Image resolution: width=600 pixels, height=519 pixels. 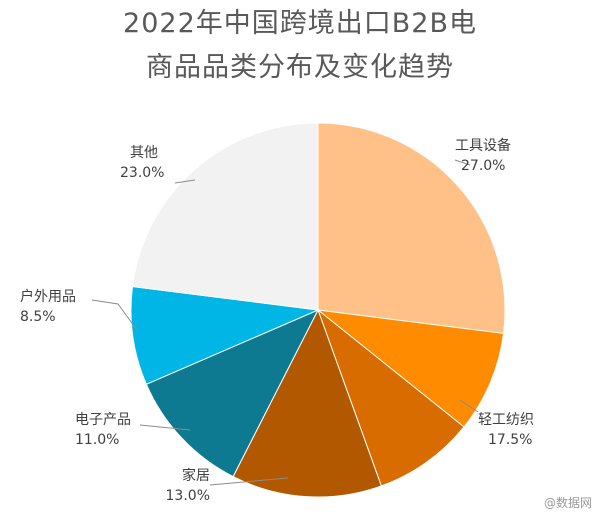 What do you see at coordinates (185, 181) in the screenshot?
I see `leader-other` at bounding box center [185, 181].